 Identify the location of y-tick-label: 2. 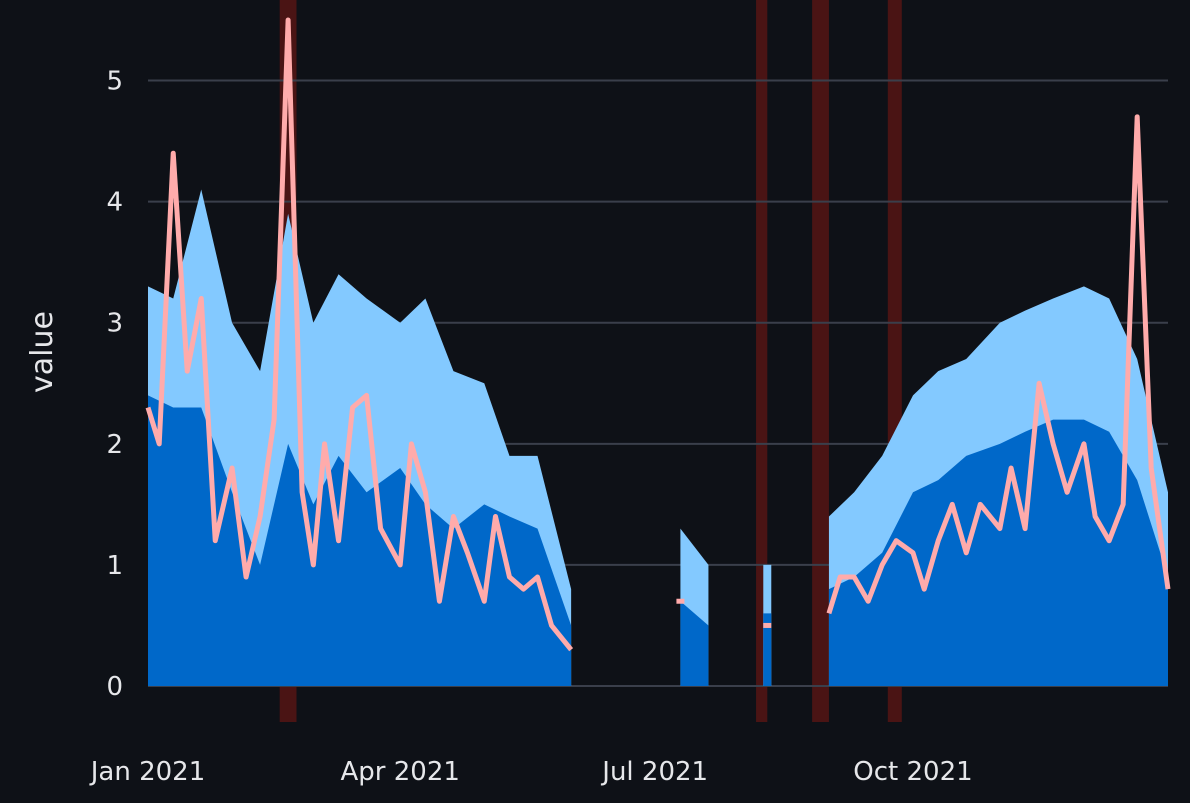
(114, 445).